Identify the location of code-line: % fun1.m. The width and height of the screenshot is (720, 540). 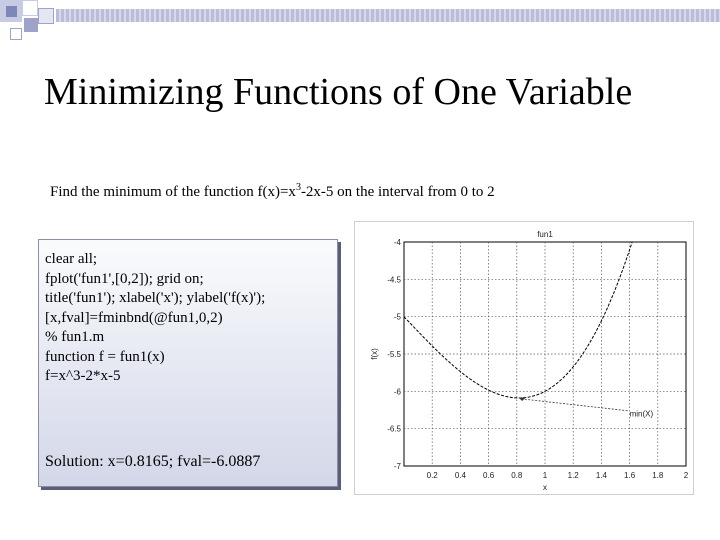
(75, 337).